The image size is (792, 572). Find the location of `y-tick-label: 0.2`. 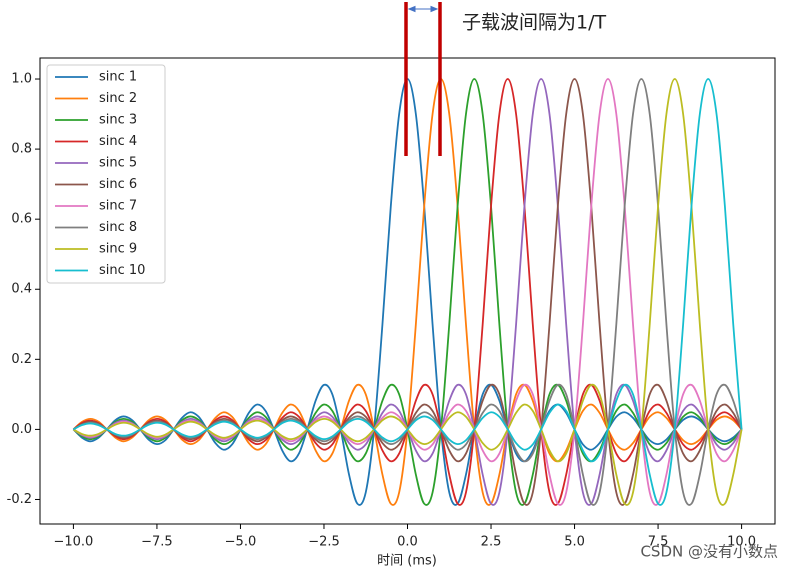

y-tick-label: 0.2 is located at coordinates (21, 359).